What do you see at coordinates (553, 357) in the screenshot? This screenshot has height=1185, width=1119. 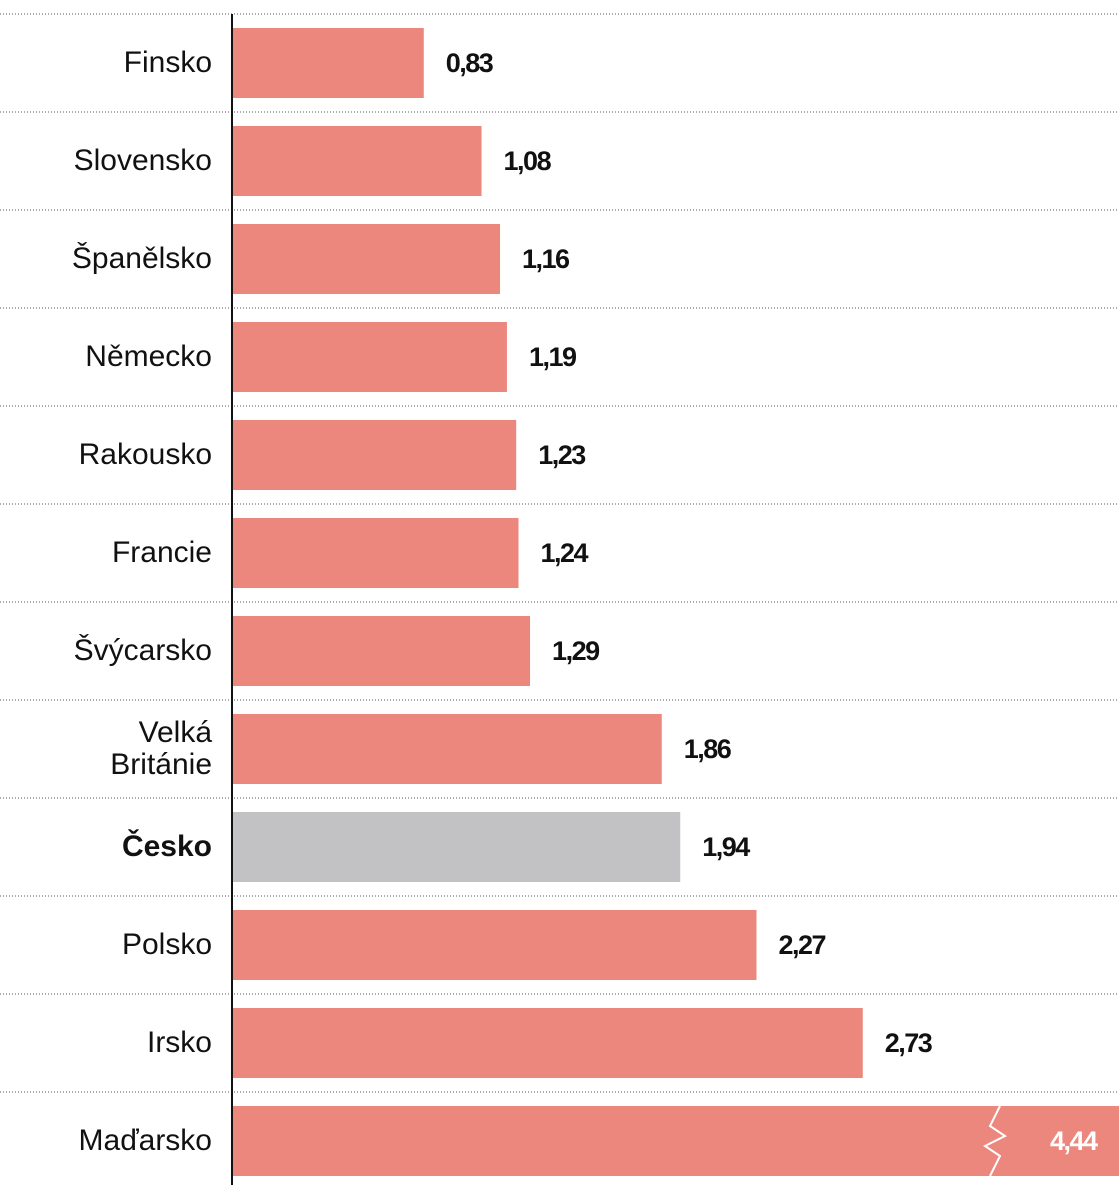 I see `value-label: 1,19` at bounding box center [553, 357].